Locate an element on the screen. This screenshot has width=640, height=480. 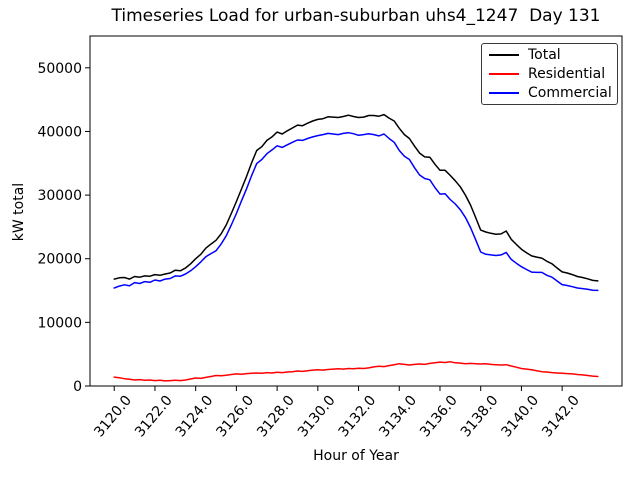
x-tick-label: 3138.0 is located at coordinates (480, 417).